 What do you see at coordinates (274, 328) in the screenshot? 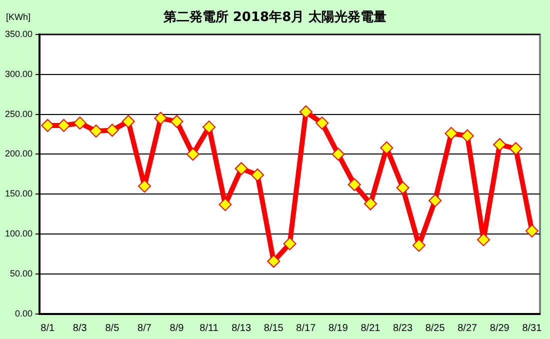
I see `x-tick-label: 8/15` at bounding box center [274, 328].